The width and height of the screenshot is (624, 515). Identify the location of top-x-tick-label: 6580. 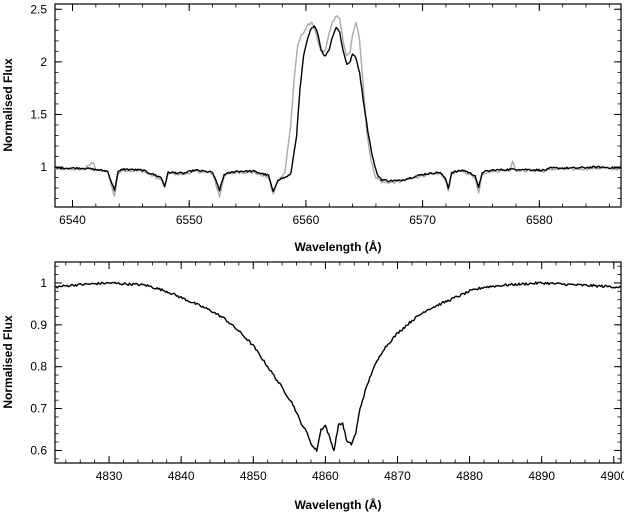
(539, 220).